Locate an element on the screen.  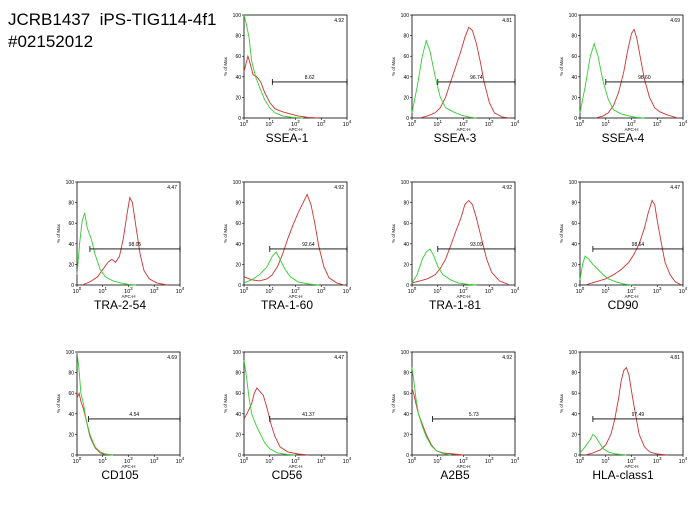
gate-percent-label: 5.73 is located at coordinates (474, 415).